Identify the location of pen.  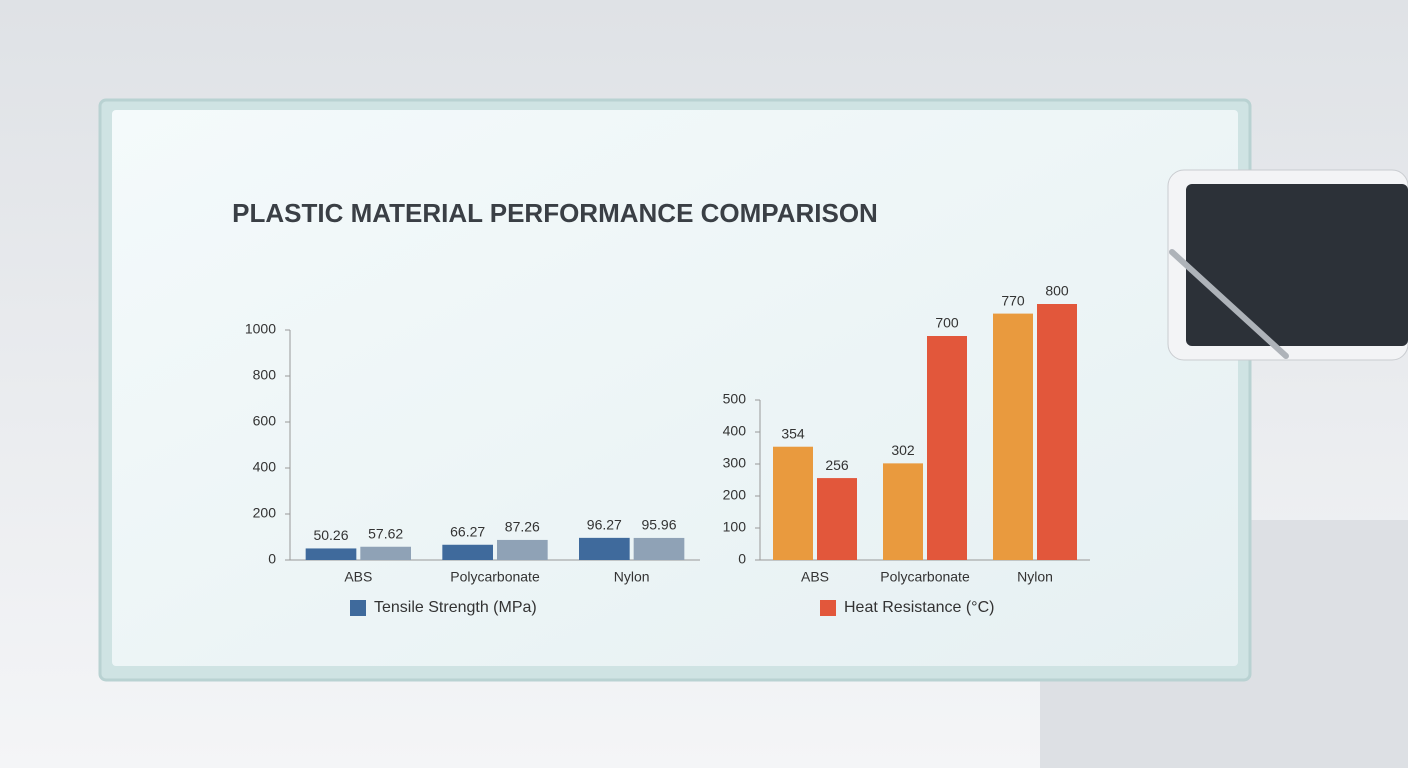
(1229, 304).